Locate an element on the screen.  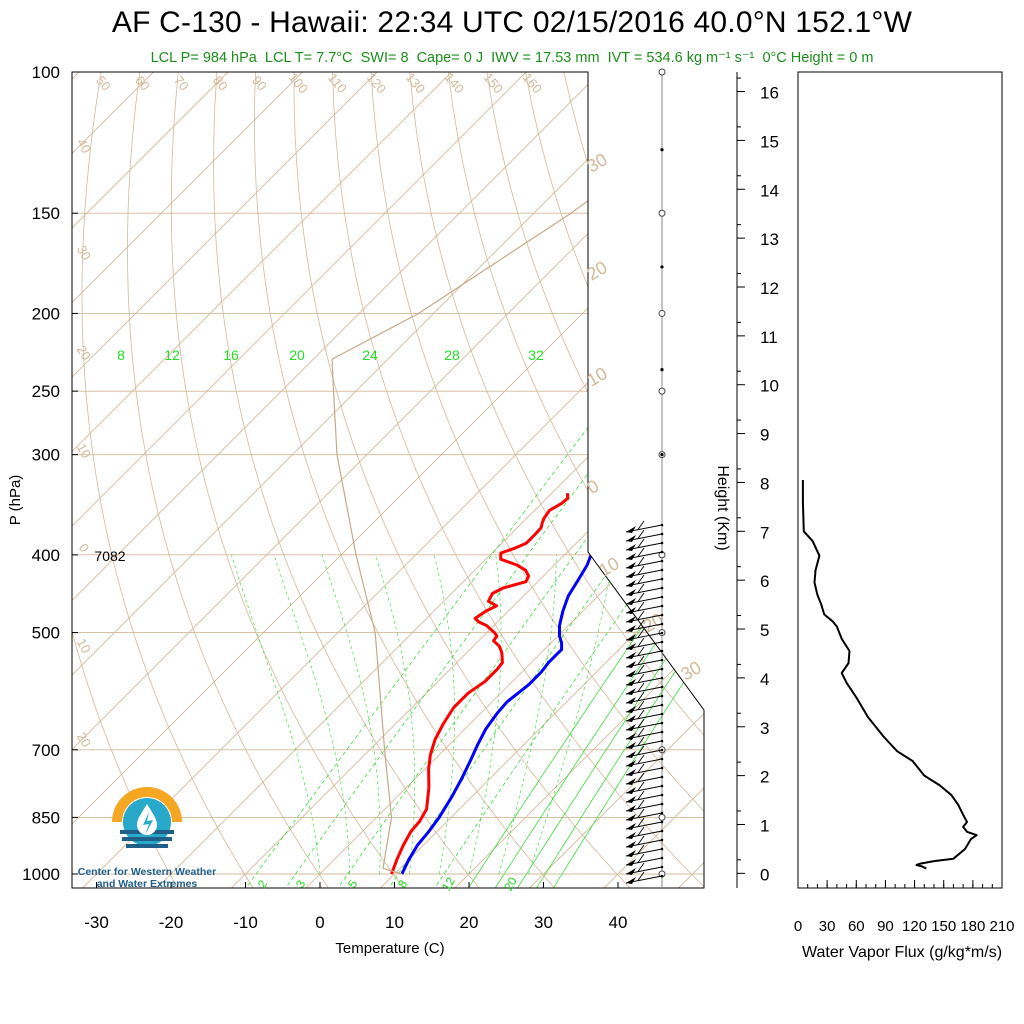
mixing-ratio-label: 24 is located at coordinates (370, 355).